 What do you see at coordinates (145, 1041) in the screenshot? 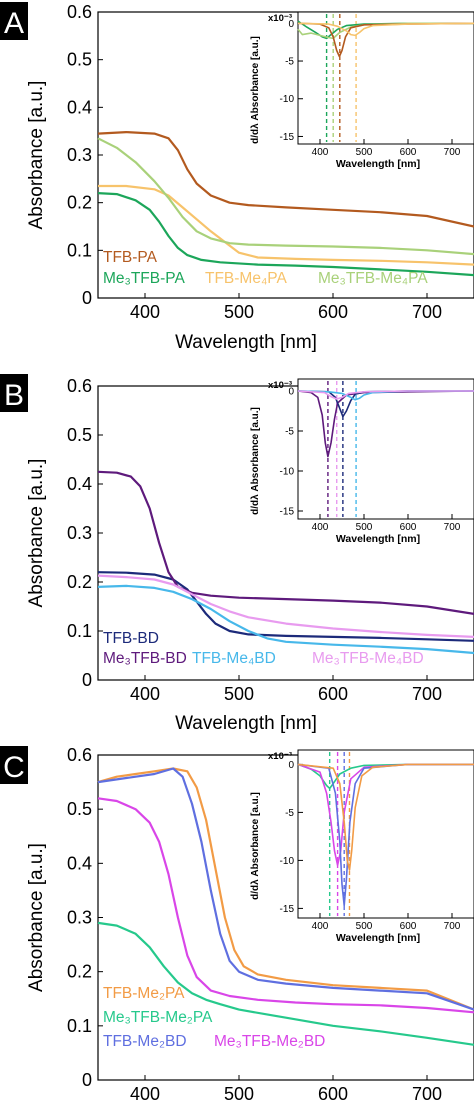
I see `legend-entry: TFB-Me₂BD` at bounding box center [145, 1041].